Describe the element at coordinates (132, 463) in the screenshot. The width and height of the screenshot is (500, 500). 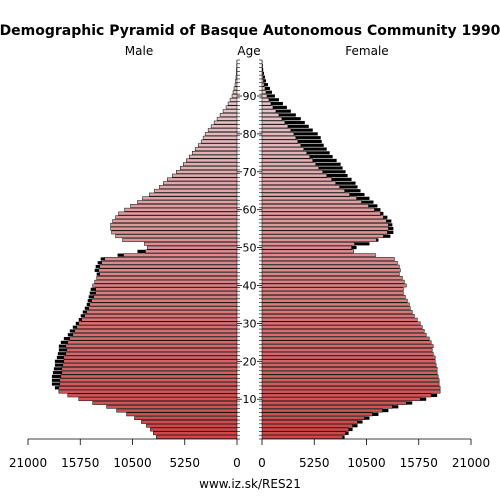
I see `x-tick-label-male: 10500` at that location.